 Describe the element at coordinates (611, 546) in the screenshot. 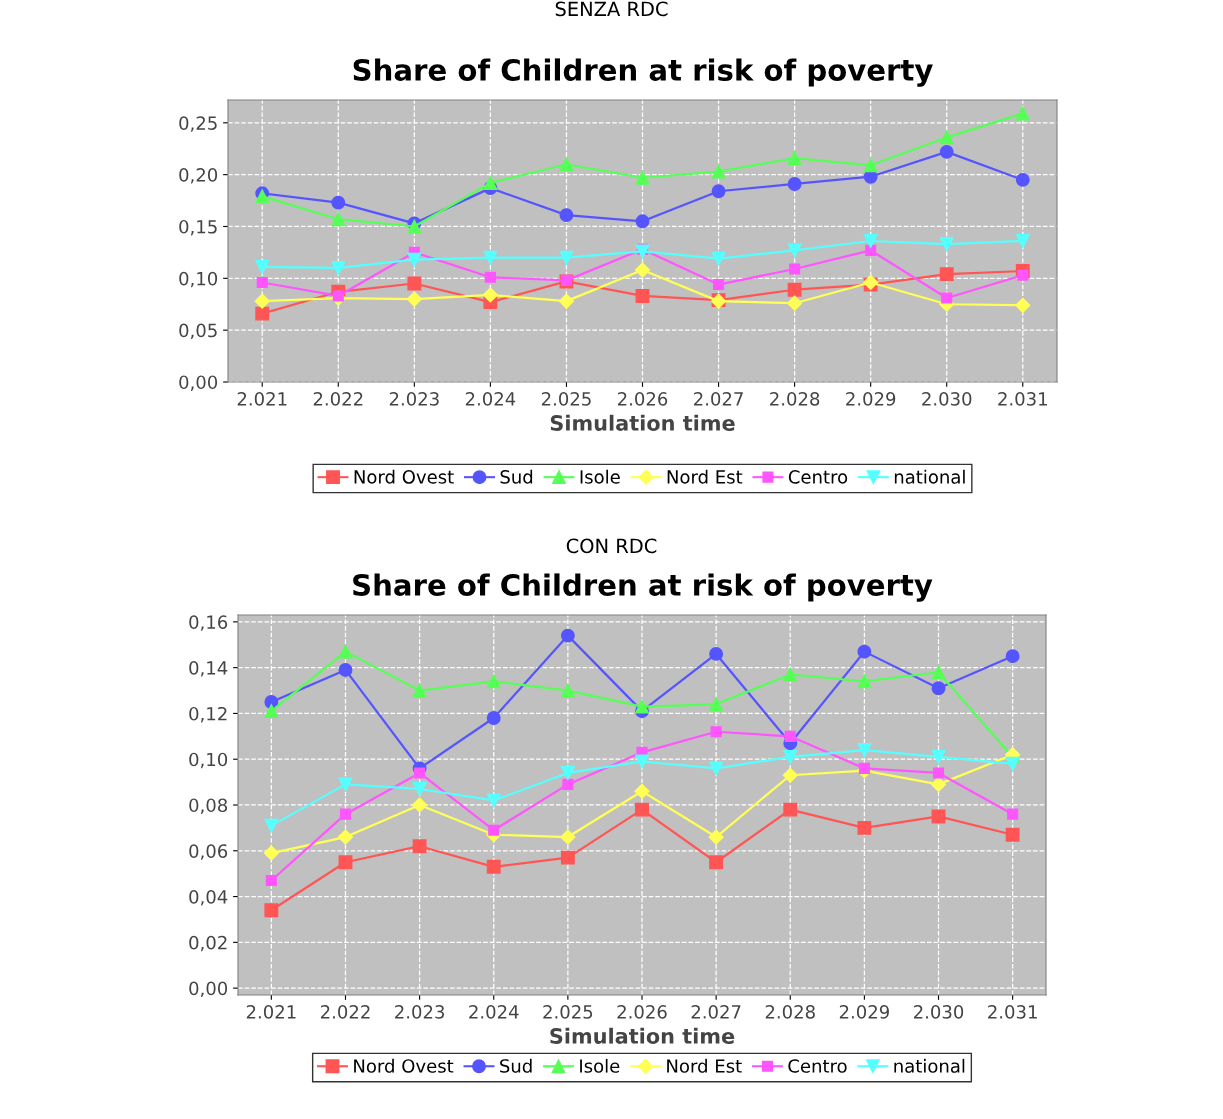

I see `chart-subtitle: CON RDC` at that location.